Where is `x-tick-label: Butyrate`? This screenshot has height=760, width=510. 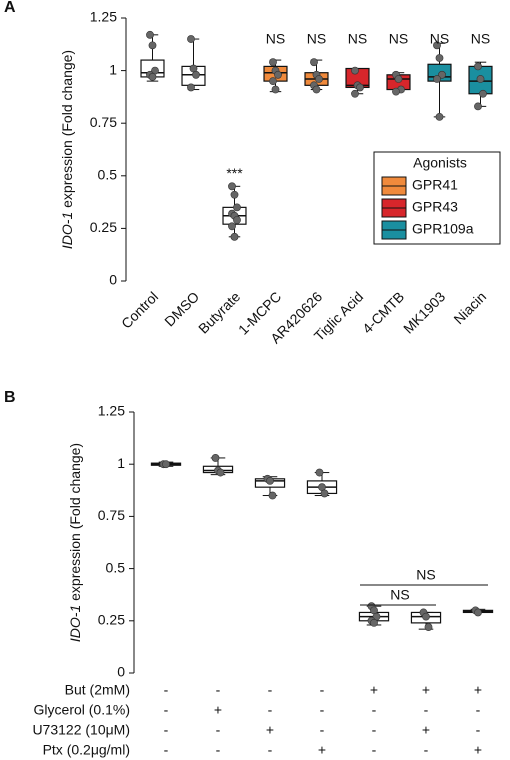 x-tick-label: Butyrate is located at coordinates (219, 312).